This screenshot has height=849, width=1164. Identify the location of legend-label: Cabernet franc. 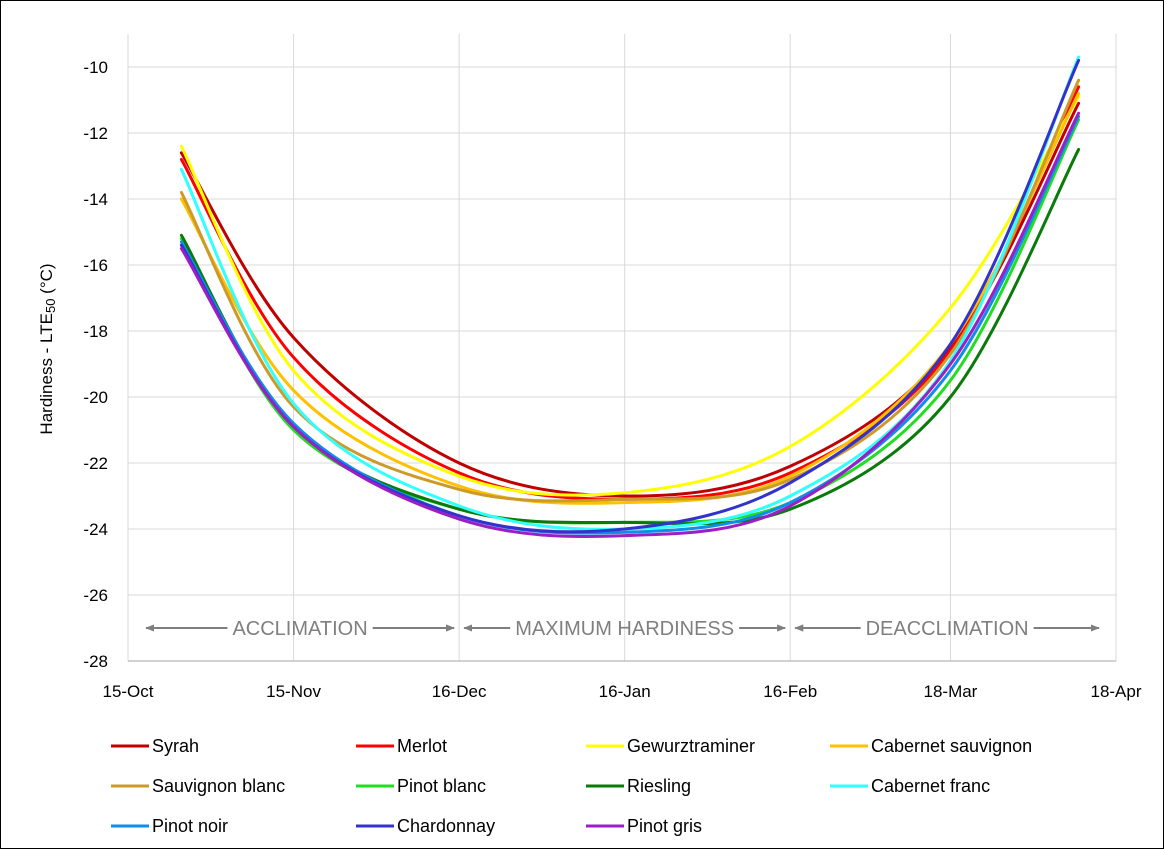
(930, 786).